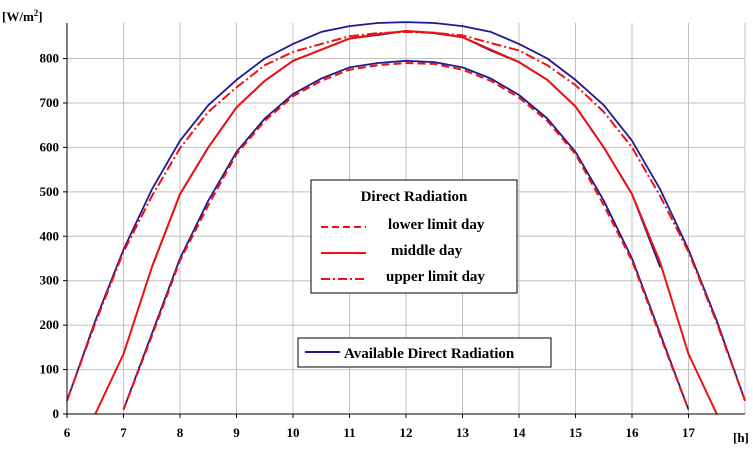 Image resolution: width=753 pixels, height=449 pixels. I want to click on legend-available: Available Direct Radiation, so click(424, 352).